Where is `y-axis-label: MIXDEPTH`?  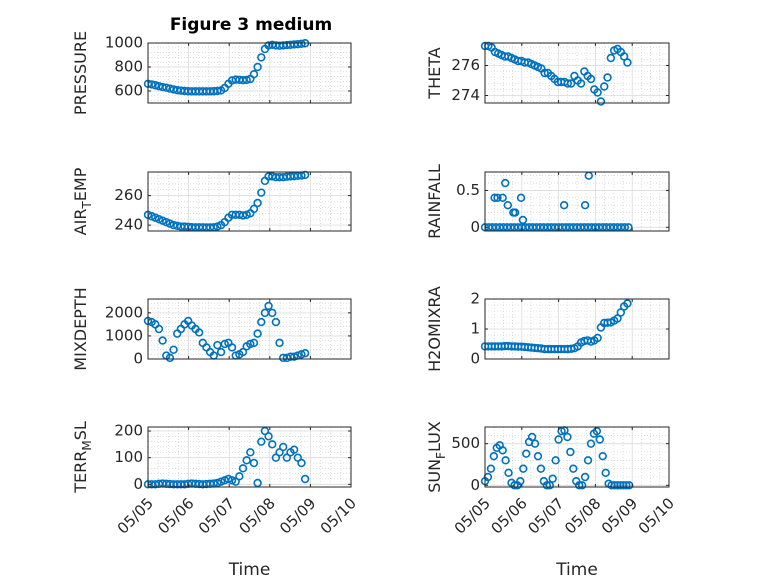
y-axis-label: MIXDEPTH is located at coordinates (80, 328).